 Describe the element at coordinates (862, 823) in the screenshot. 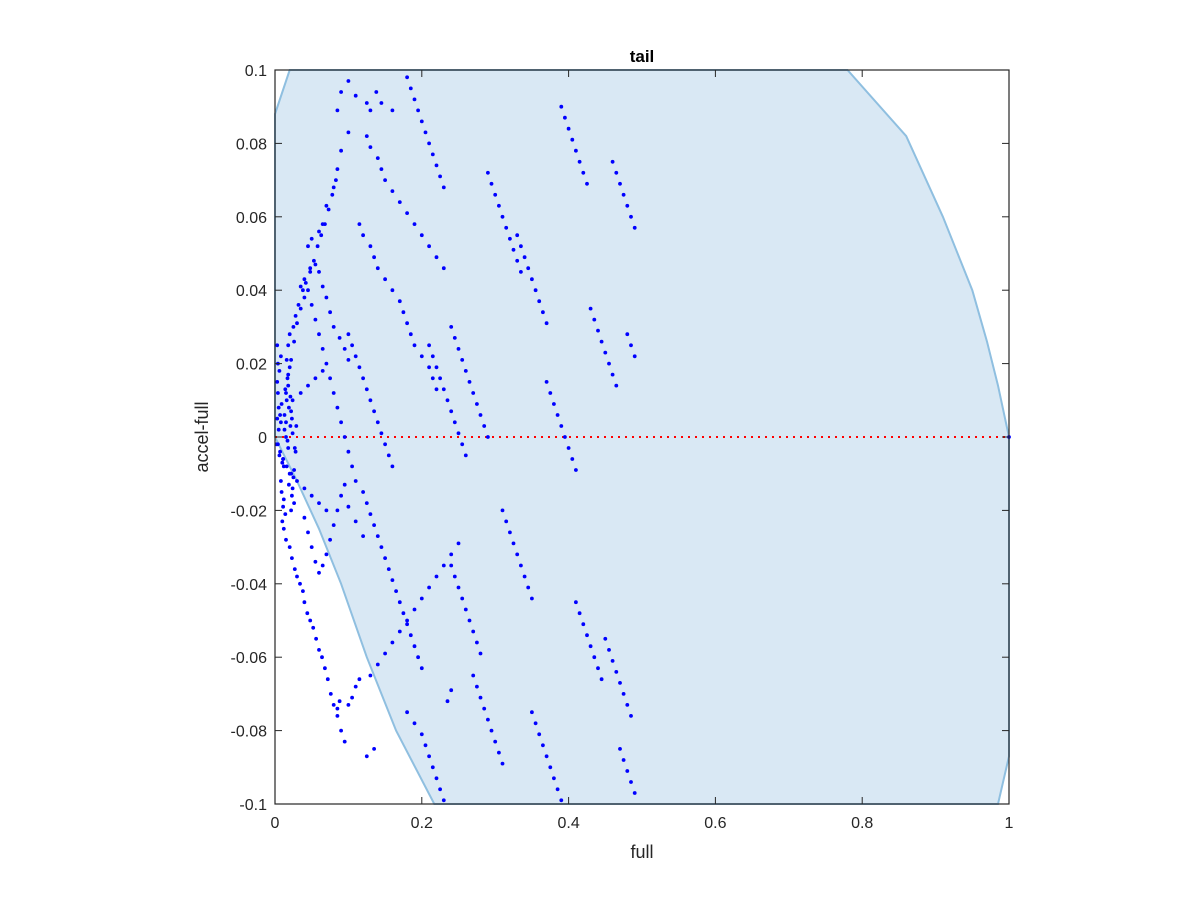

I see `x-tick-label: 0.8` at that location.